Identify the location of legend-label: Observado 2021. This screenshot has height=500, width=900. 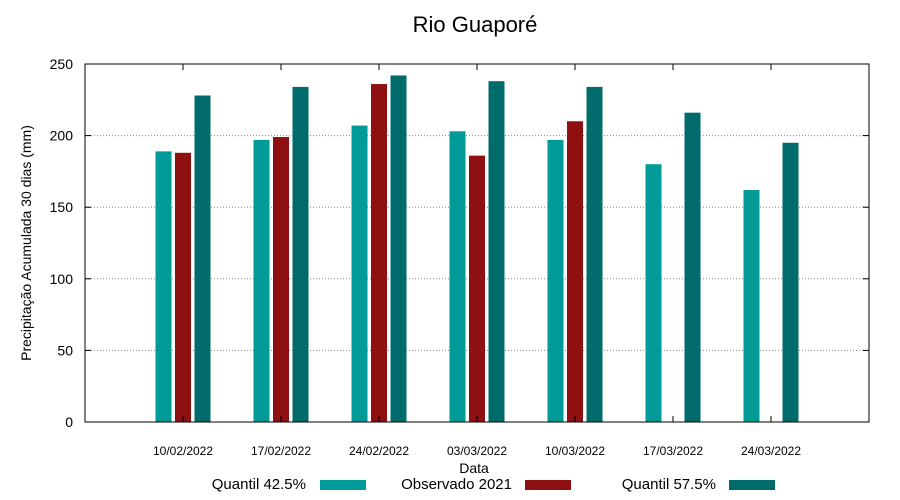
(456, 484).